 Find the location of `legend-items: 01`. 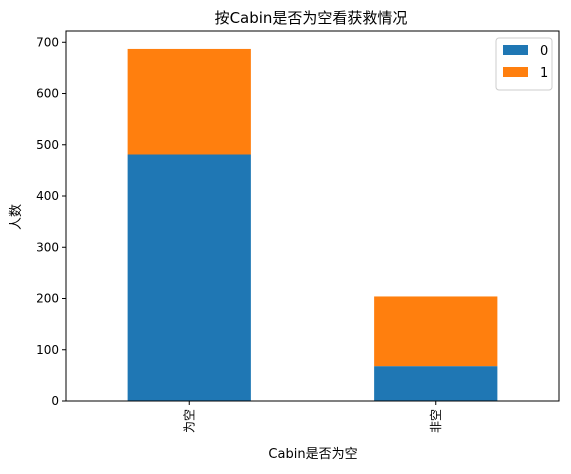

legend-items: 01 is located at coordinates (525, 62).